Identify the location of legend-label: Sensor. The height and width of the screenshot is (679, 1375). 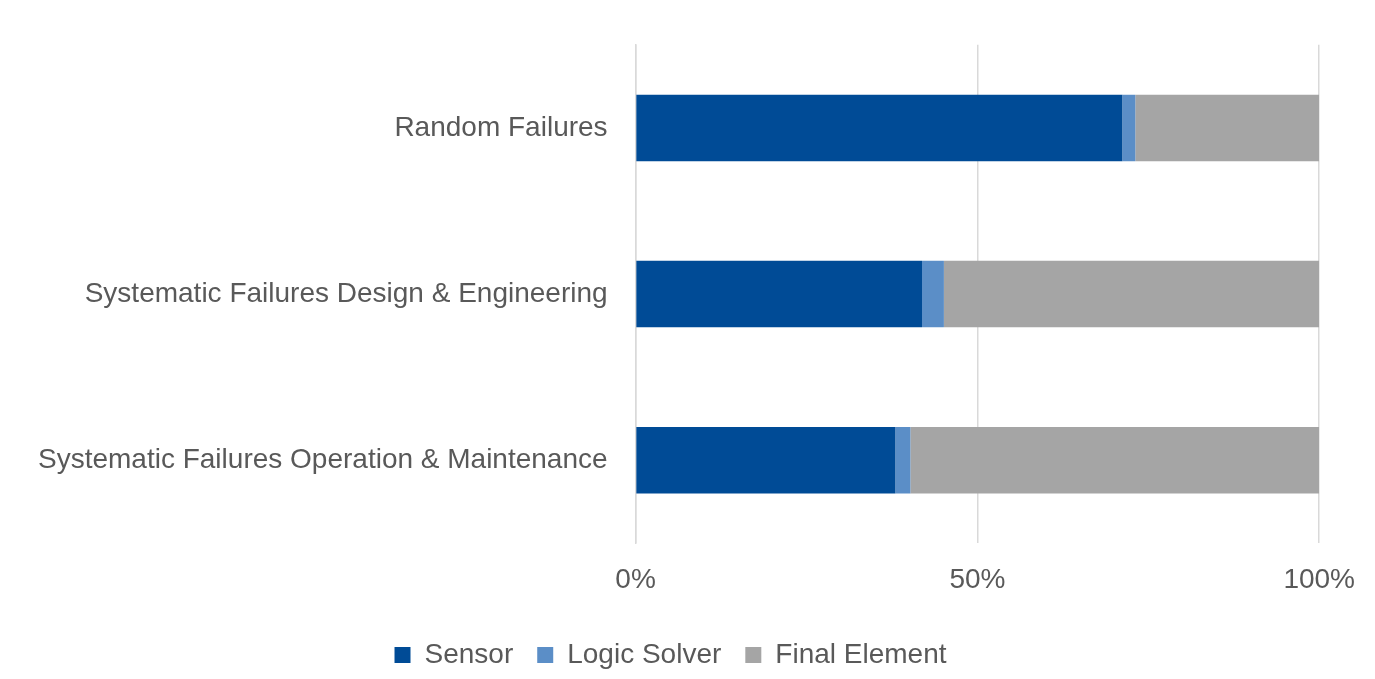
(469, 653).